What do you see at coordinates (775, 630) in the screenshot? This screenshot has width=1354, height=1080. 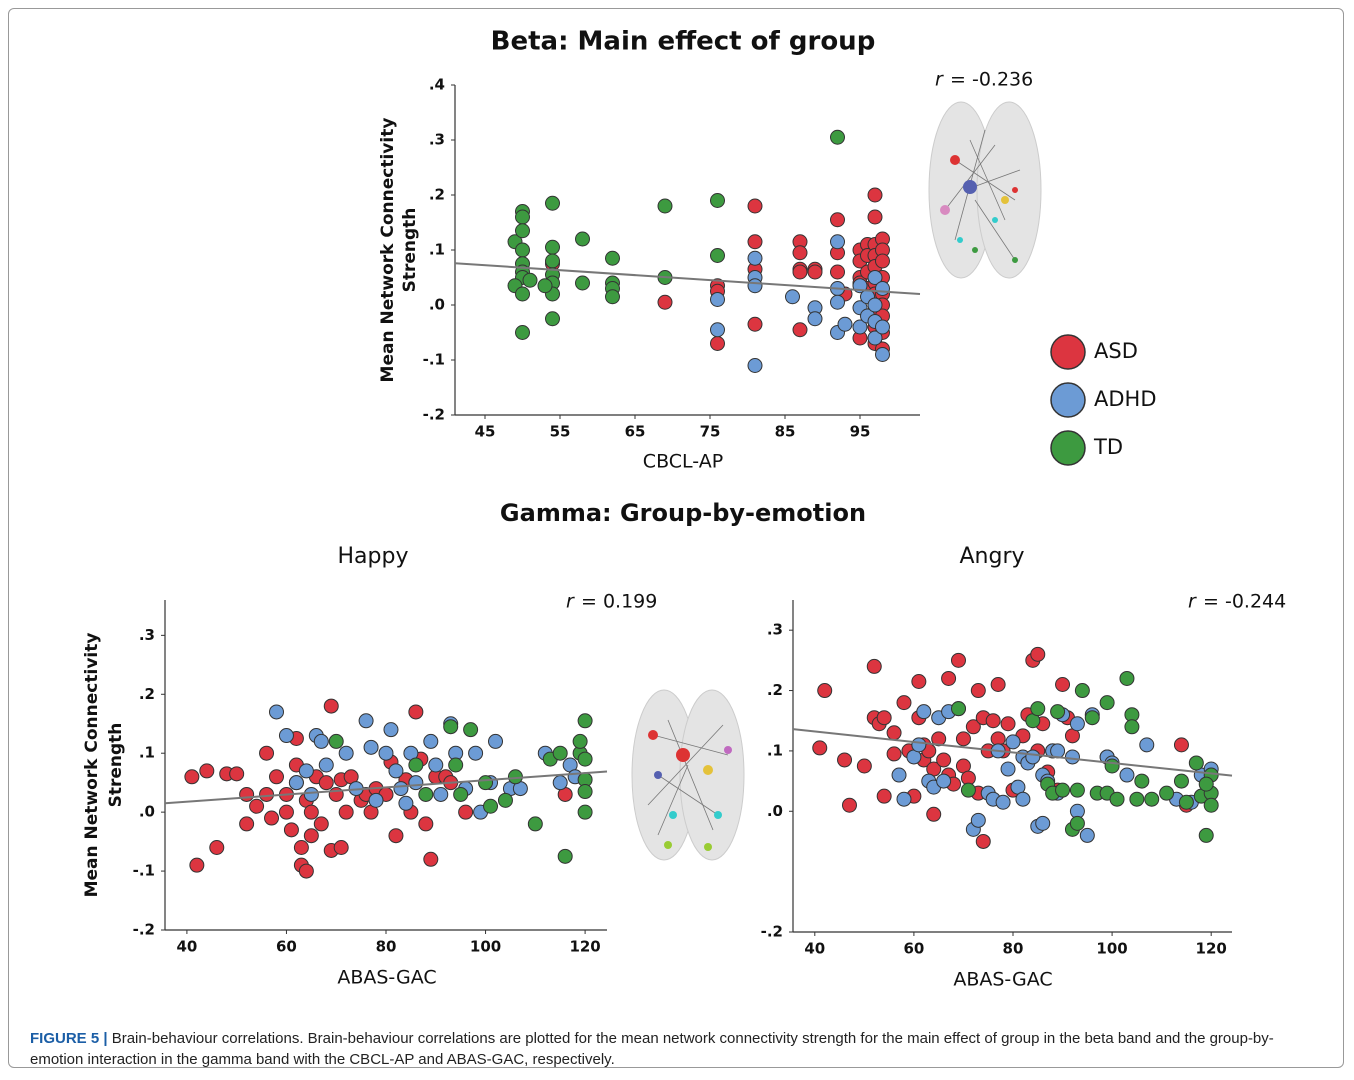 I see `y-tick-label: .3` at bounding box center [775, 630].